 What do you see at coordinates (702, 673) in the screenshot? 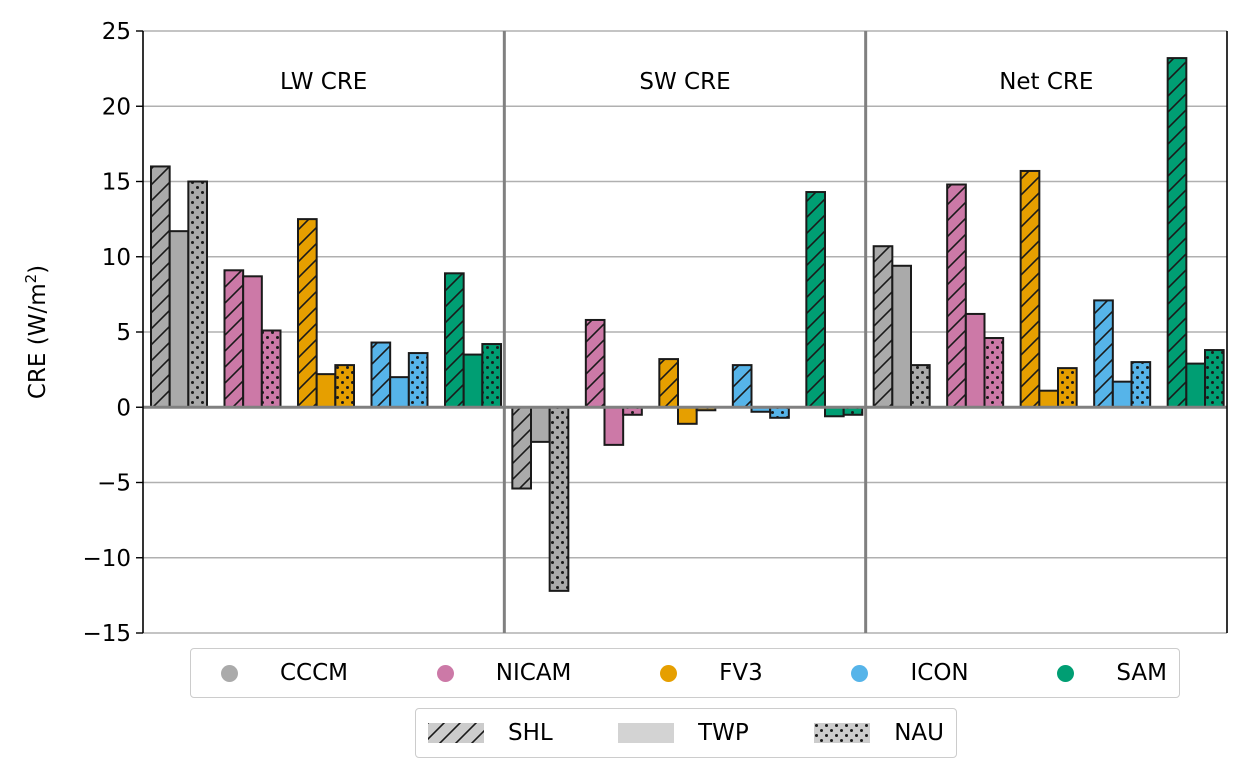
I see `legend-item-fv3: FV3` at bounding box center [702, 673].